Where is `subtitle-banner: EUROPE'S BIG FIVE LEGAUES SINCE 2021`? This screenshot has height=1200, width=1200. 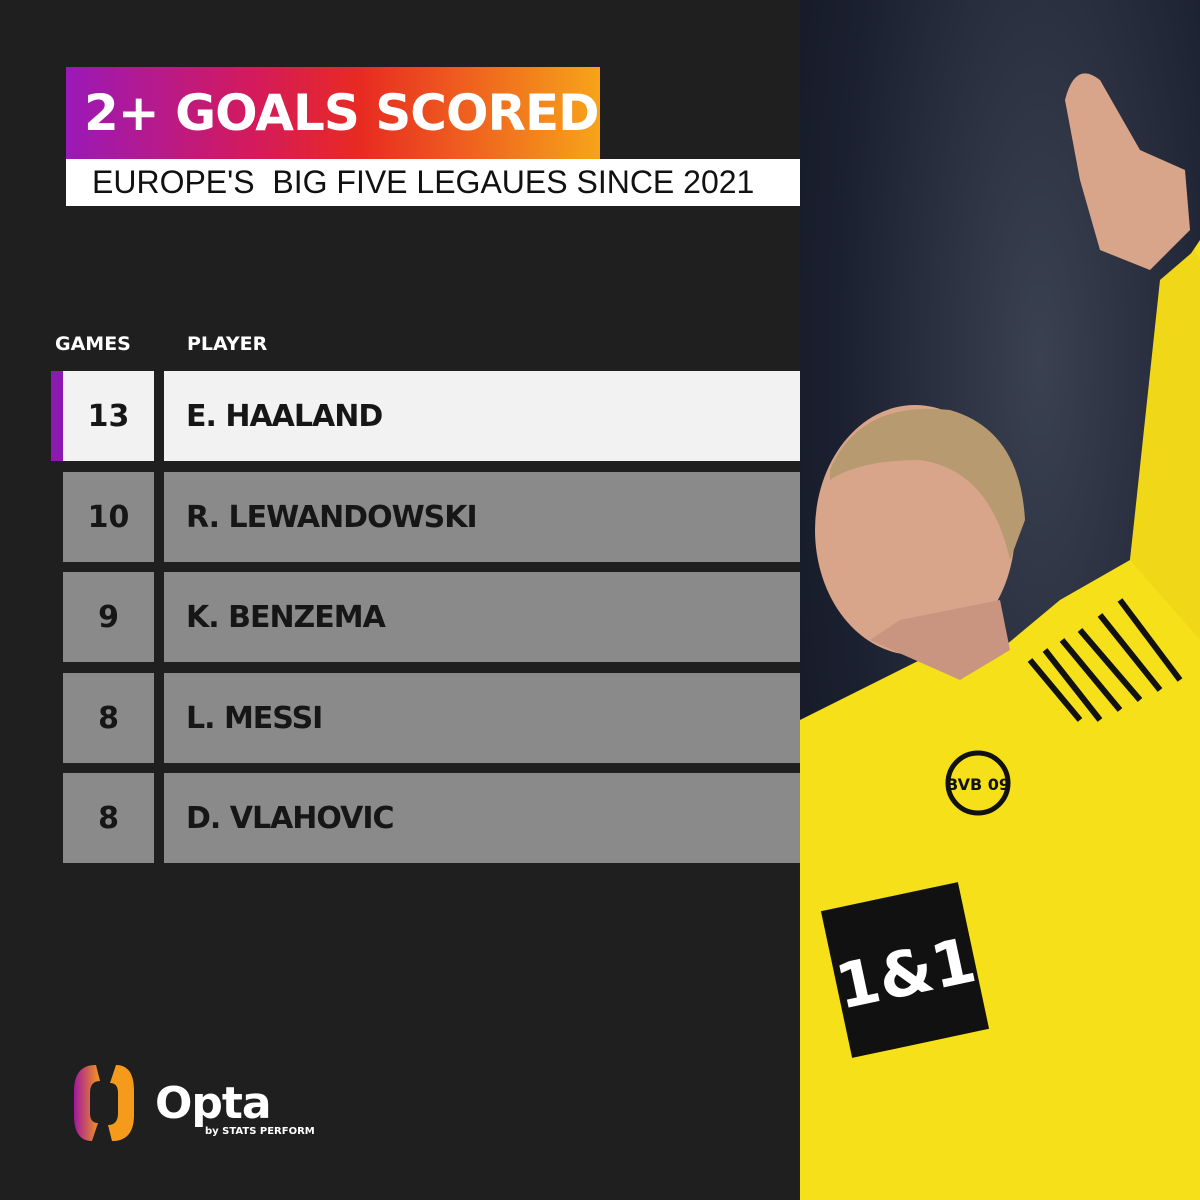 subtitle-banner: EUROPE'S BIG FIVE LEGAUES SINCE 2021 is located at coordinates (440, 182).